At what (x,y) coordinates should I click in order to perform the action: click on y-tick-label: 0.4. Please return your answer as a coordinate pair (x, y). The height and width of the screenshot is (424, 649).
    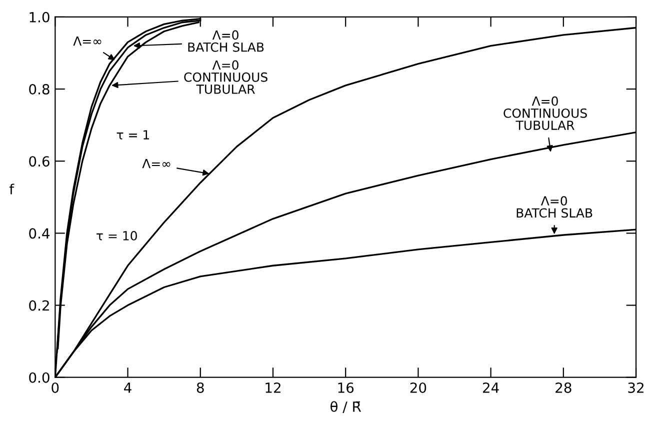
    Looking at the image, I should click on (39, 233).